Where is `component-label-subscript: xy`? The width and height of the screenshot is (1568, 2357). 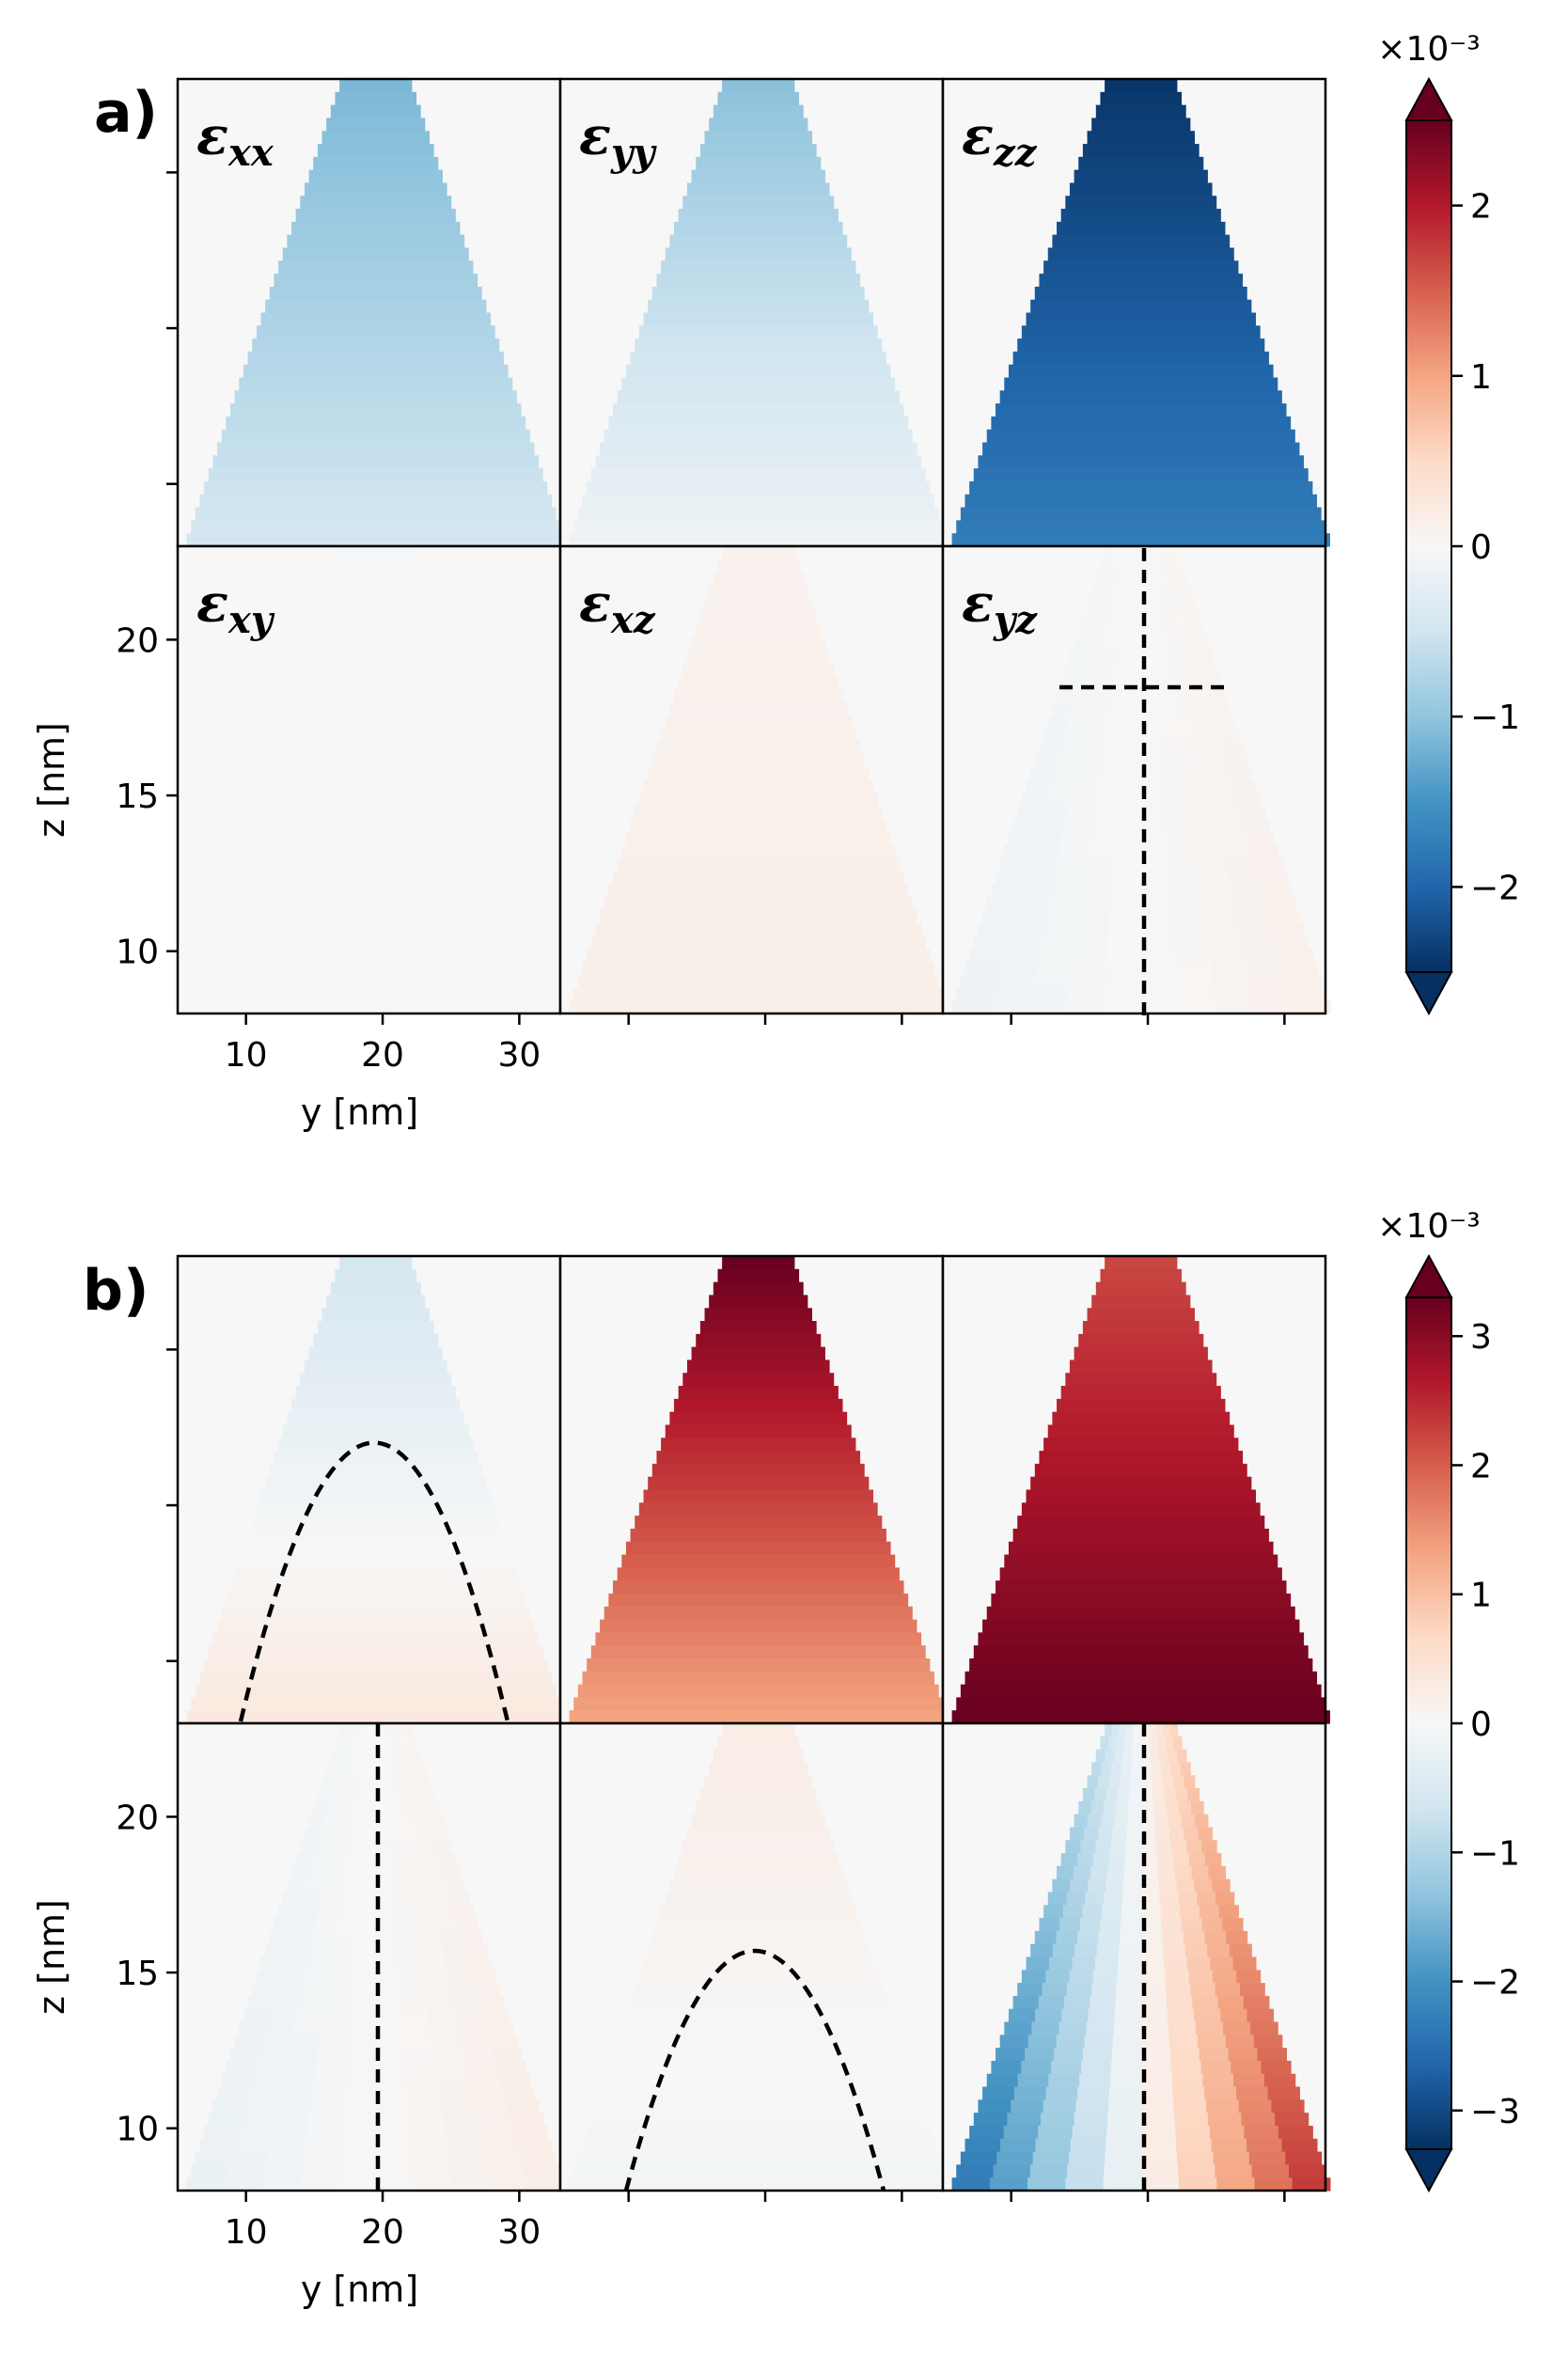 component-label-subscript: xy is located at coordinates (251, 620).